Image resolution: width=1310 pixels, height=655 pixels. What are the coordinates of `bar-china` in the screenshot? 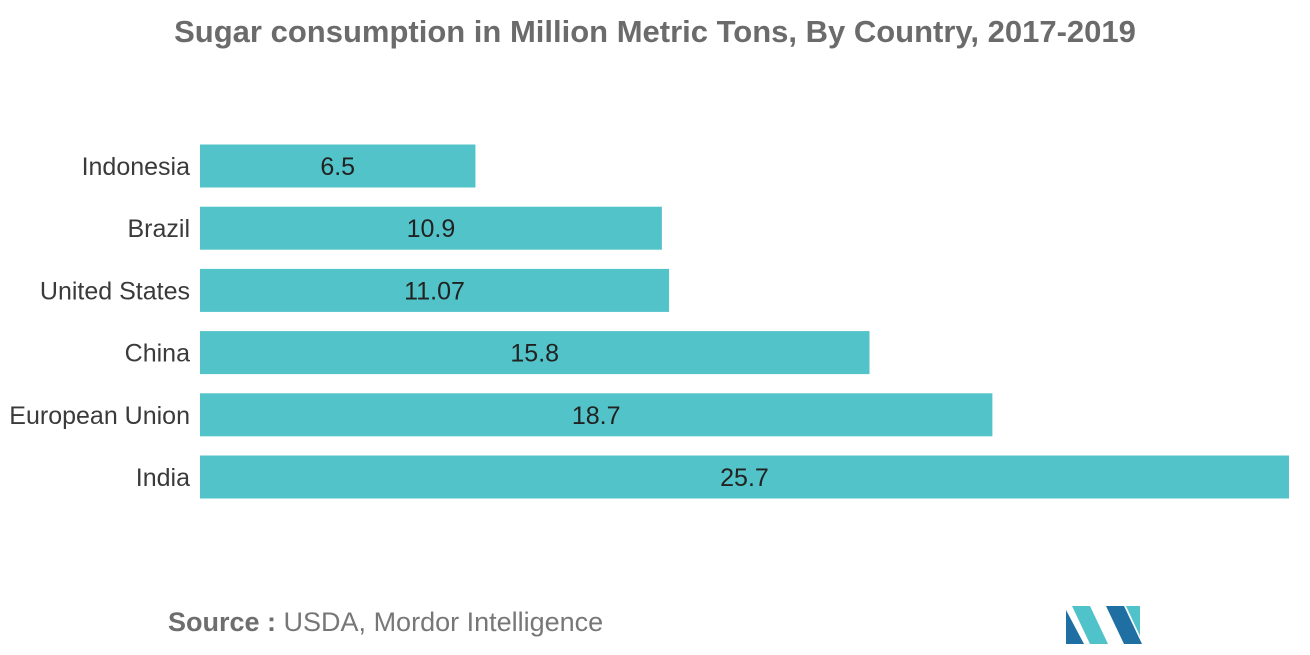 It's located at (535, 353).